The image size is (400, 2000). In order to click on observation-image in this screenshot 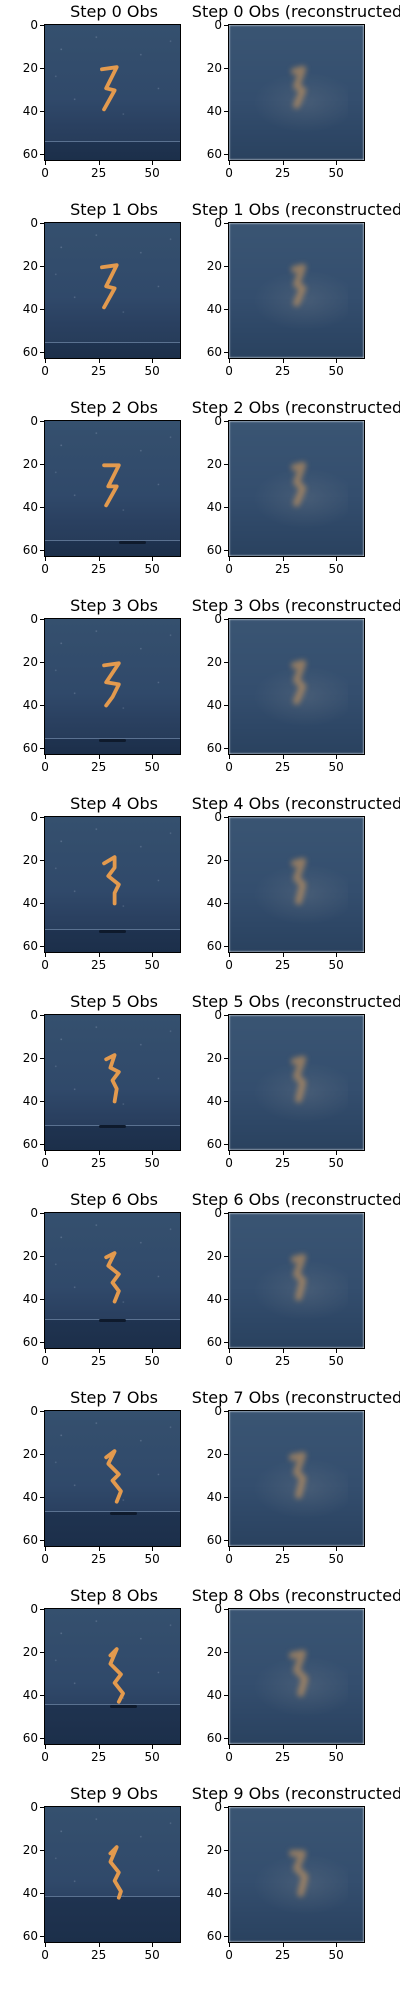, I will do `click(112, 92)`.